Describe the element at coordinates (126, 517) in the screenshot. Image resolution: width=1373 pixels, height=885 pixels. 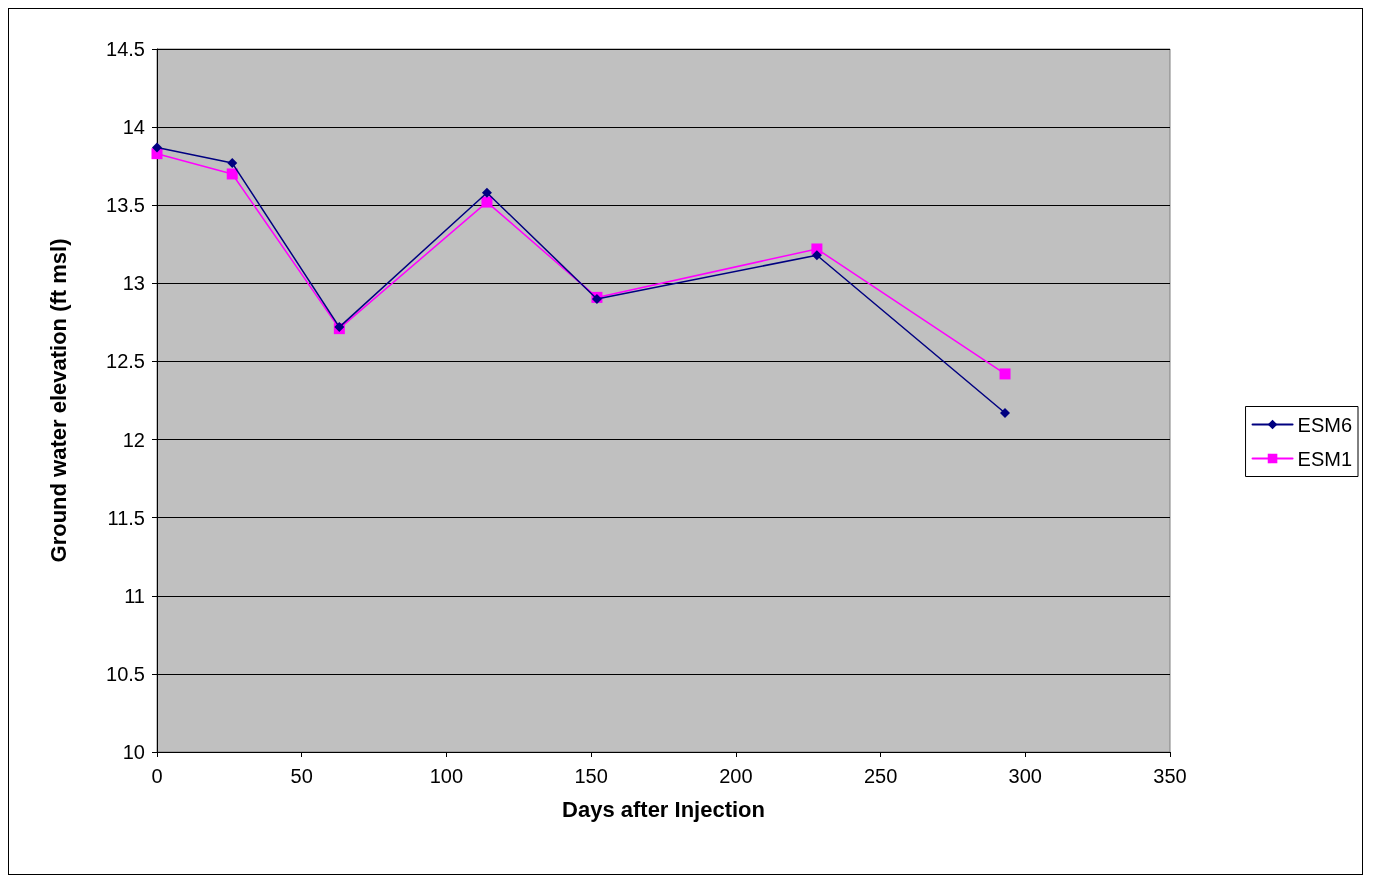
I see `y-tick-label: 11.5` at that location.